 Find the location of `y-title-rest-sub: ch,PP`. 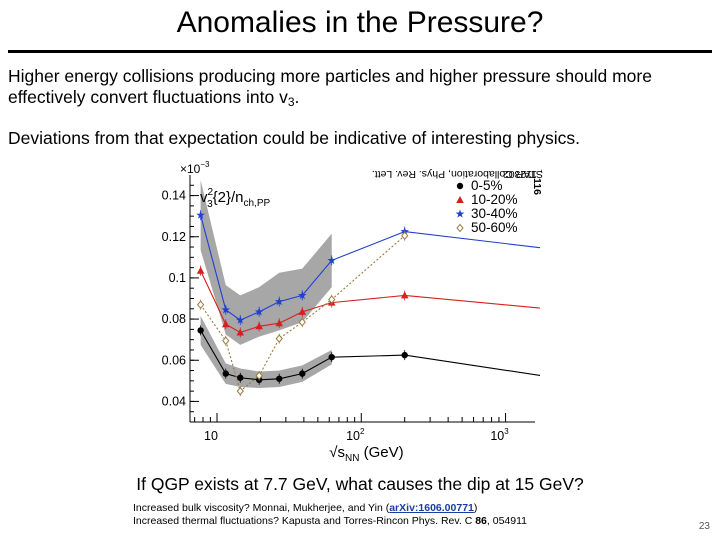

y-title-rest-sub: ch,PP is located at coordinates (257, 203).